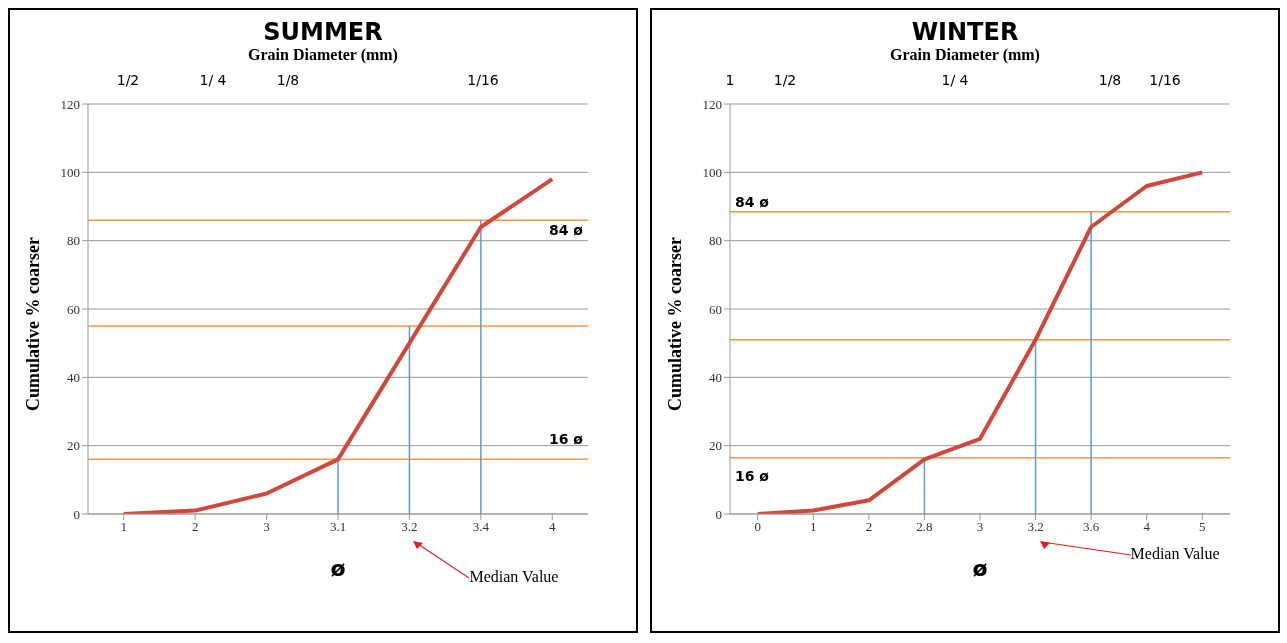 This screenshot has width=1287, height=643. Describe the element at coordinates (1202, 527) in the screenshot. I see `x-tick-label: 5` at that location.